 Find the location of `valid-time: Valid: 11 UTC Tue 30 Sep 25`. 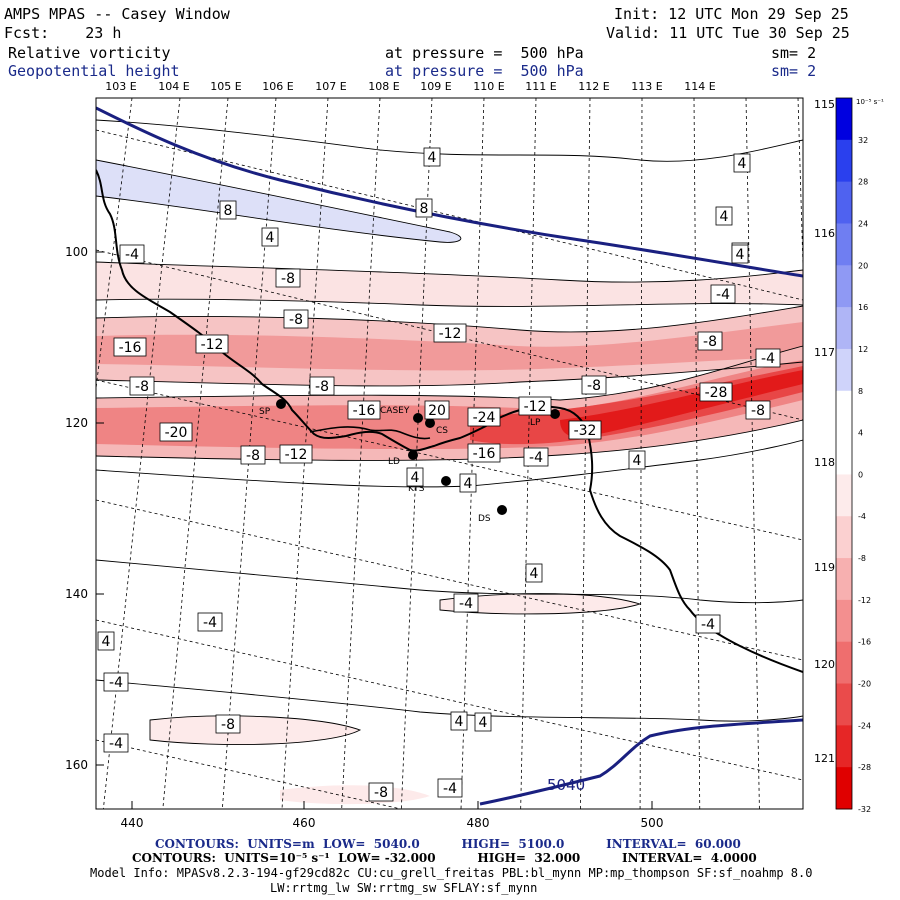

valid-time: Valid: 11 UTC Tue 30 Sep 25 is located at coordinates (728, 33).